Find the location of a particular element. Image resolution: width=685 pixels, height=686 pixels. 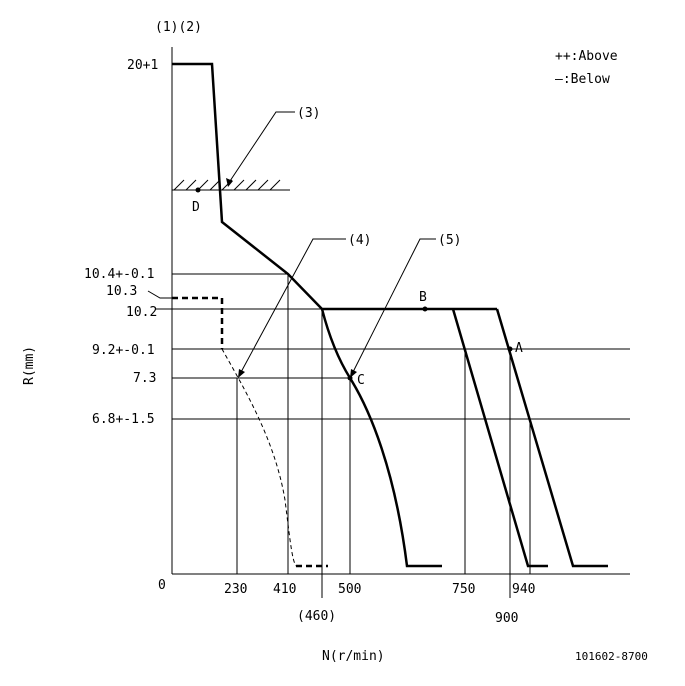

stopper-hatch is located at coordinates (231, 185).